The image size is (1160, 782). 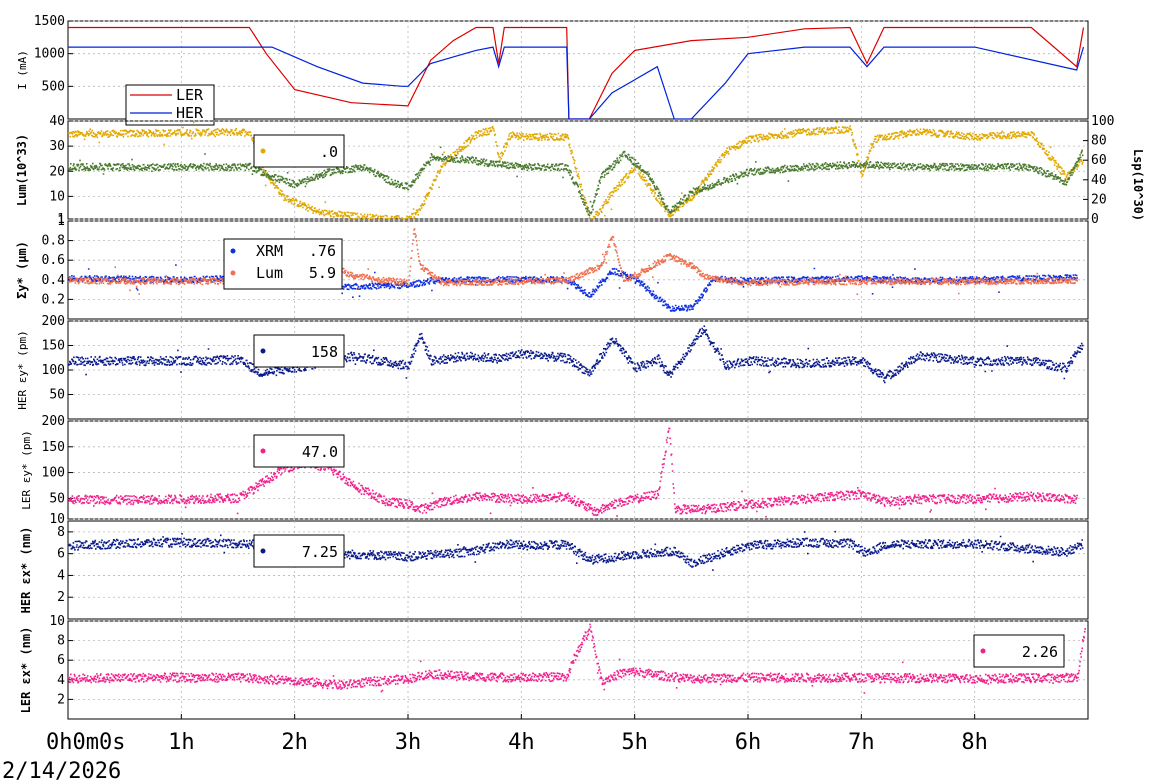 I want to click on y-axis-label: Lum(10^33), so click(x=22, y=170).